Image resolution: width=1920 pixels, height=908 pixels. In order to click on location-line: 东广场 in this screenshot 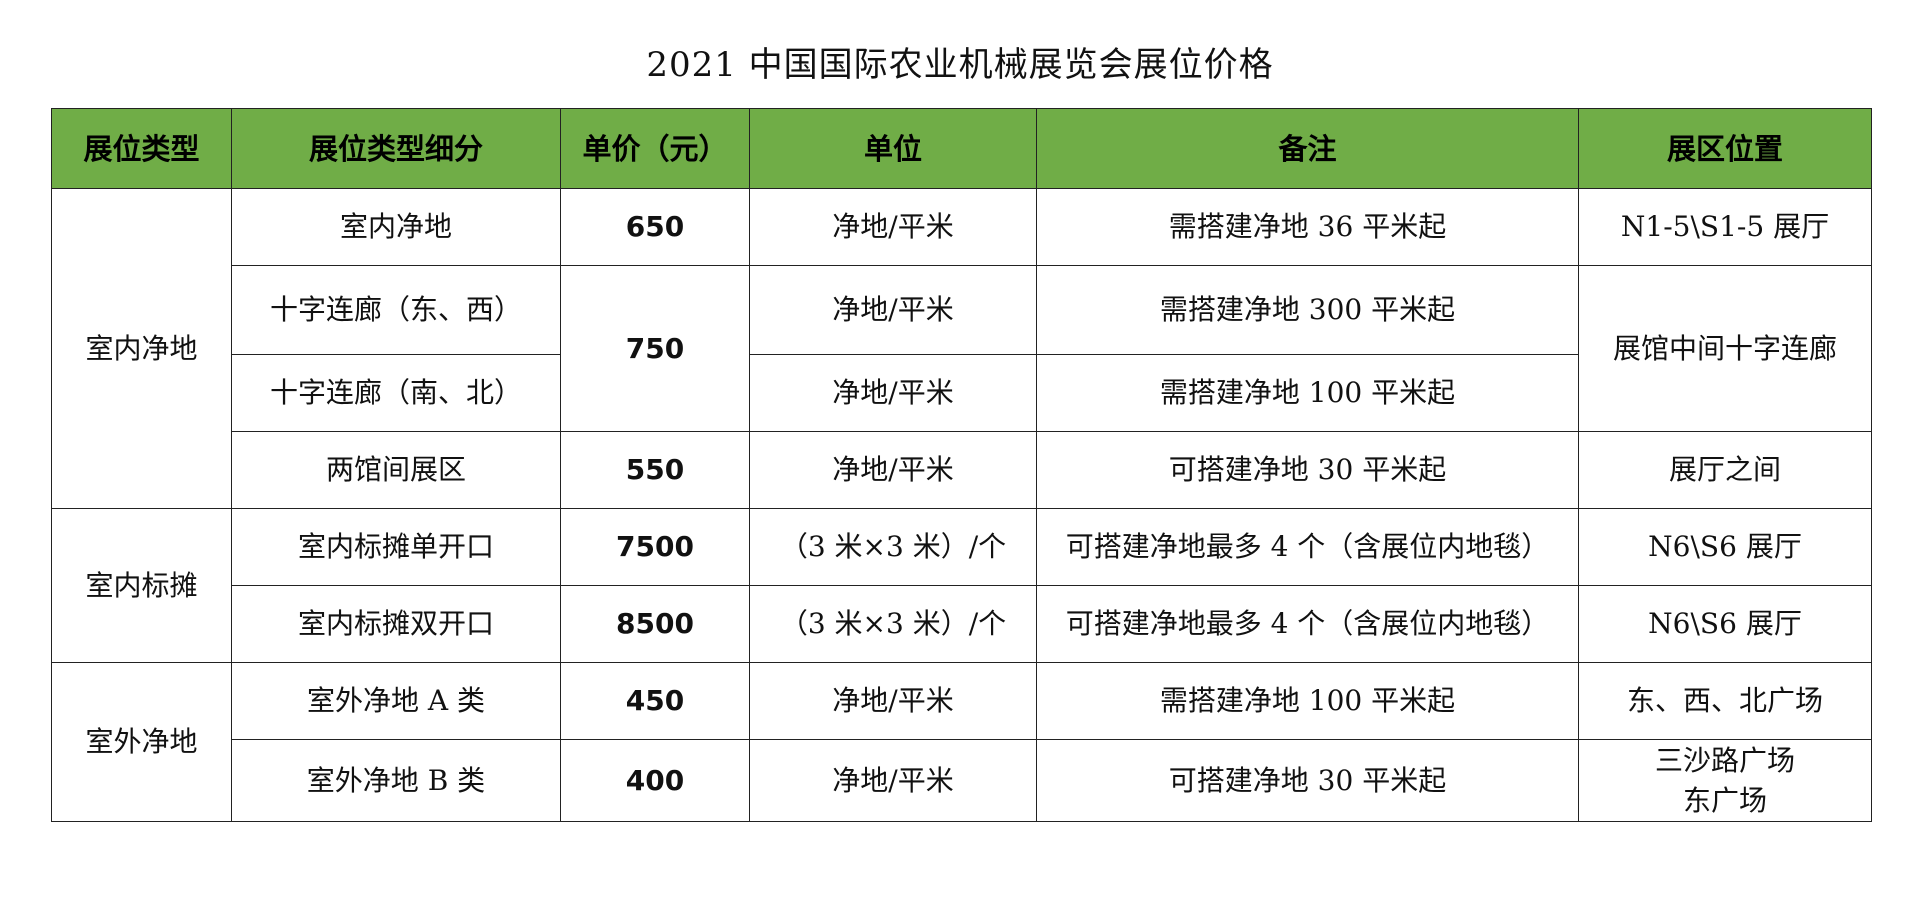, I will do `click(1724, 800)`.